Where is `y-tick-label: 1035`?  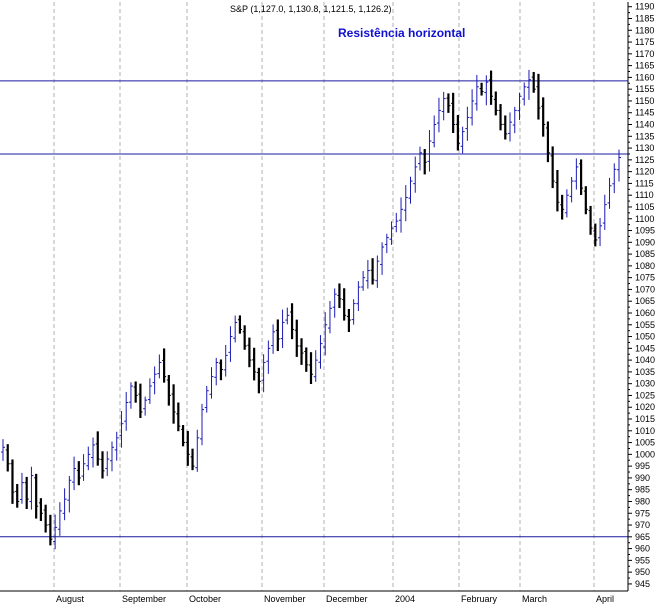 y-tick-label: 1035 is located at coordinates (645, 372).